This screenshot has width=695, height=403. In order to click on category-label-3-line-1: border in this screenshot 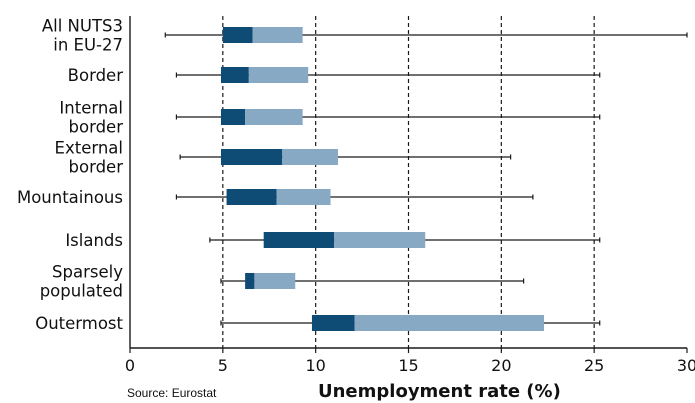, I will do `click(96, 167)`.